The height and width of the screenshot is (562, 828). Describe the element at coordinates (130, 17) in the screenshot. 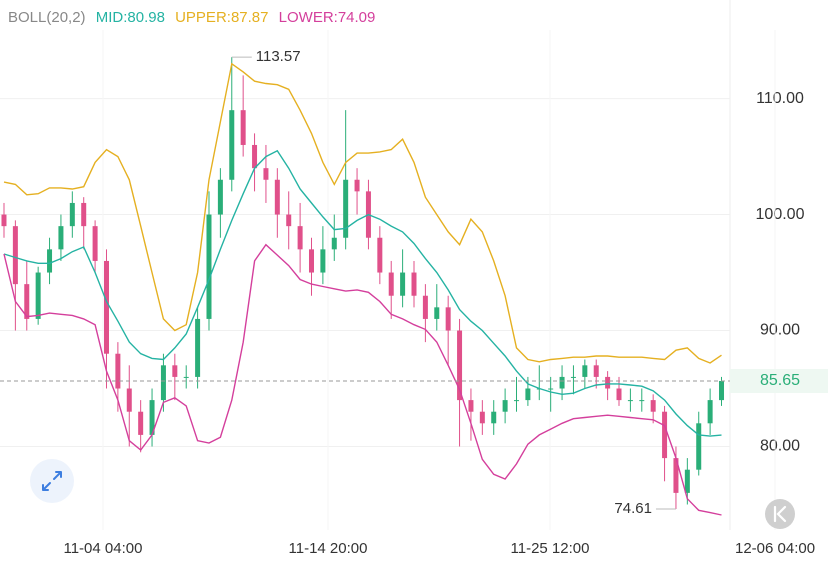

I see `legend-mid: MID:80.98` at that location.